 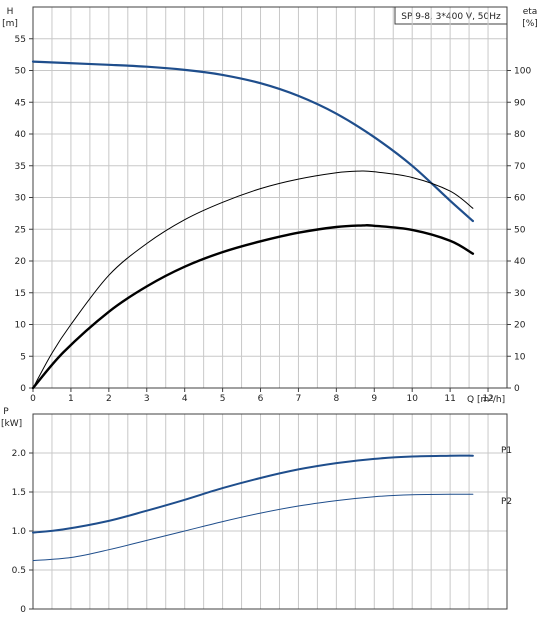 What do you see at coordinates (520, 167) in the screenshot?
I see `eta-tick-label: 70` at bounding box center [520, 167].